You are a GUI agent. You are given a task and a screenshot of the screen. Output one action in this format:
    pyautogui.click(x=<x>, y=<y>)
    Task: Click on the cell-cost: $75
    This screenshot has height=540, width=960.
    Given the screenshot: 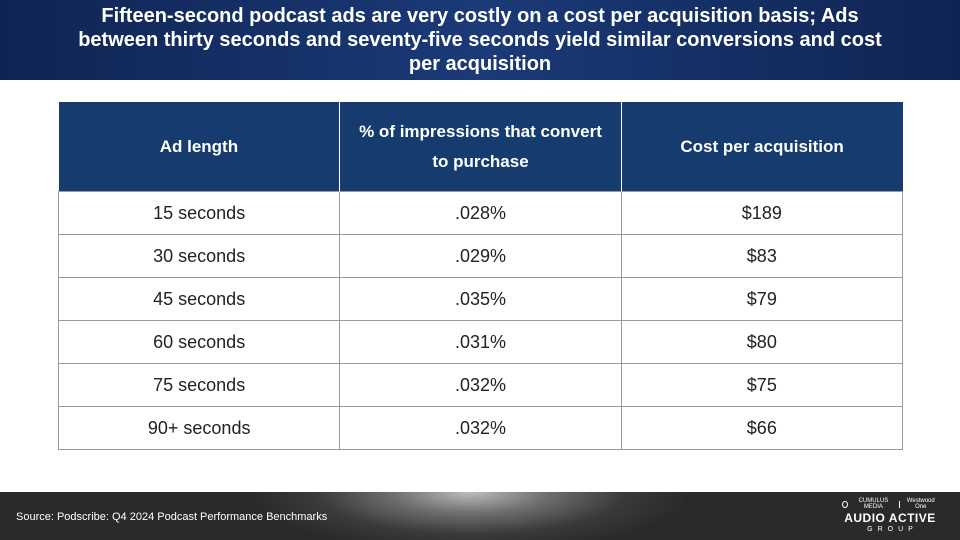 What is the action you would take?
    pyautogui.click(x=762, y=385)
    